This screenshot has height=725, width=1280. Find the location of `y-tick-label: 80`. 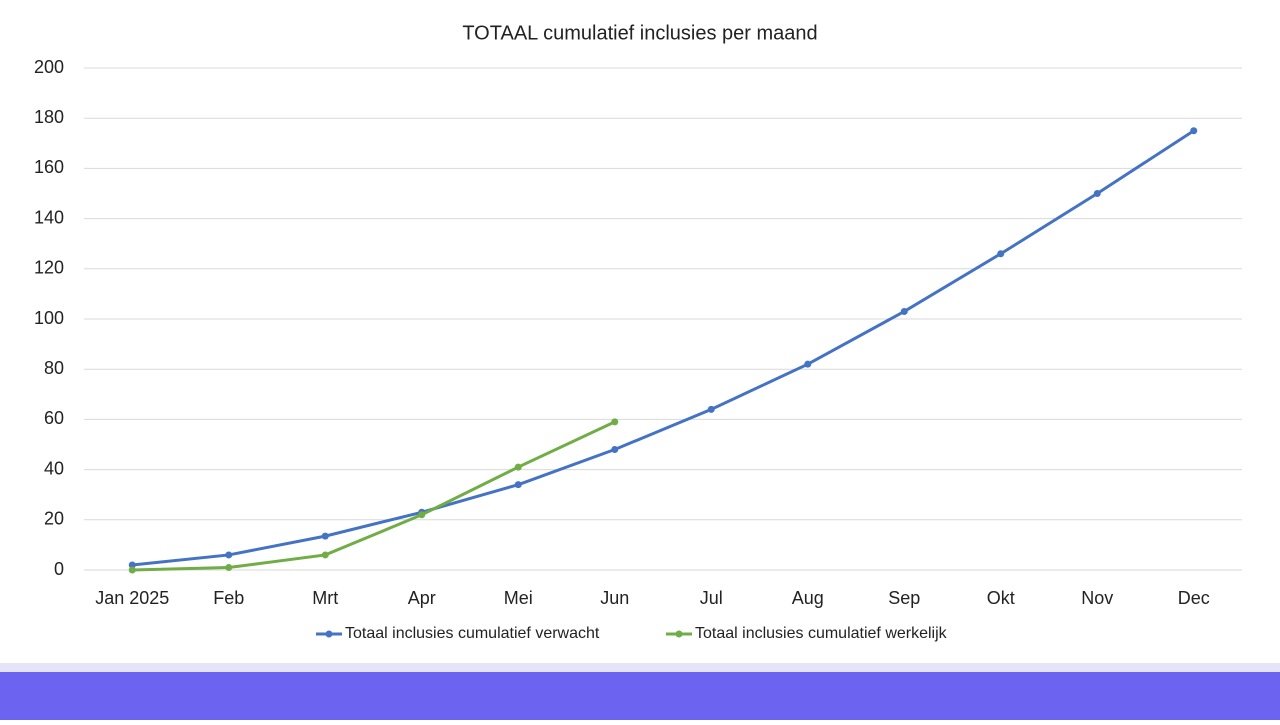

y-tick-label: 80 is located at coordinates (54, 368).